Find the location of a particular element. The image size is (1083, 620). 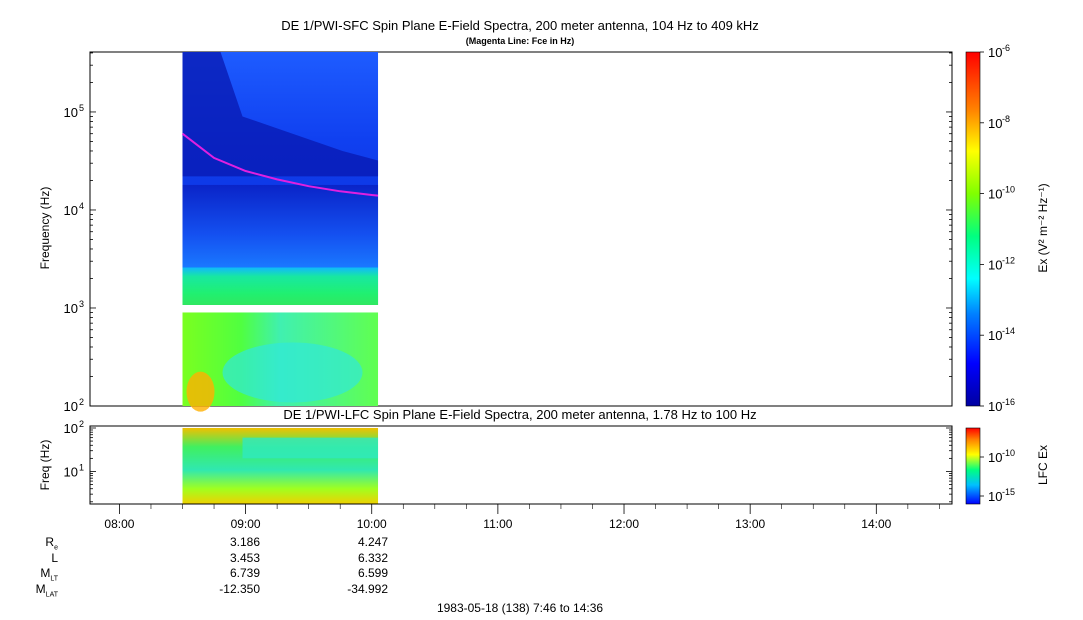

upper-spectrogram-image is located at coordinates (280, 232).